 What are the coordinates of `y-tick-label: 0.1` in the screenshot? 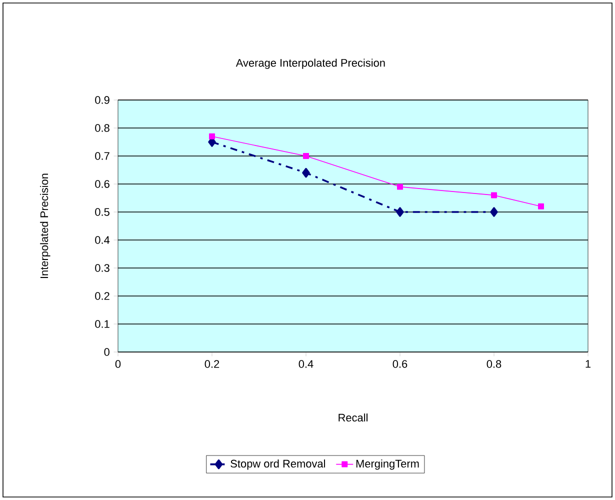 It's located at (102, 324).